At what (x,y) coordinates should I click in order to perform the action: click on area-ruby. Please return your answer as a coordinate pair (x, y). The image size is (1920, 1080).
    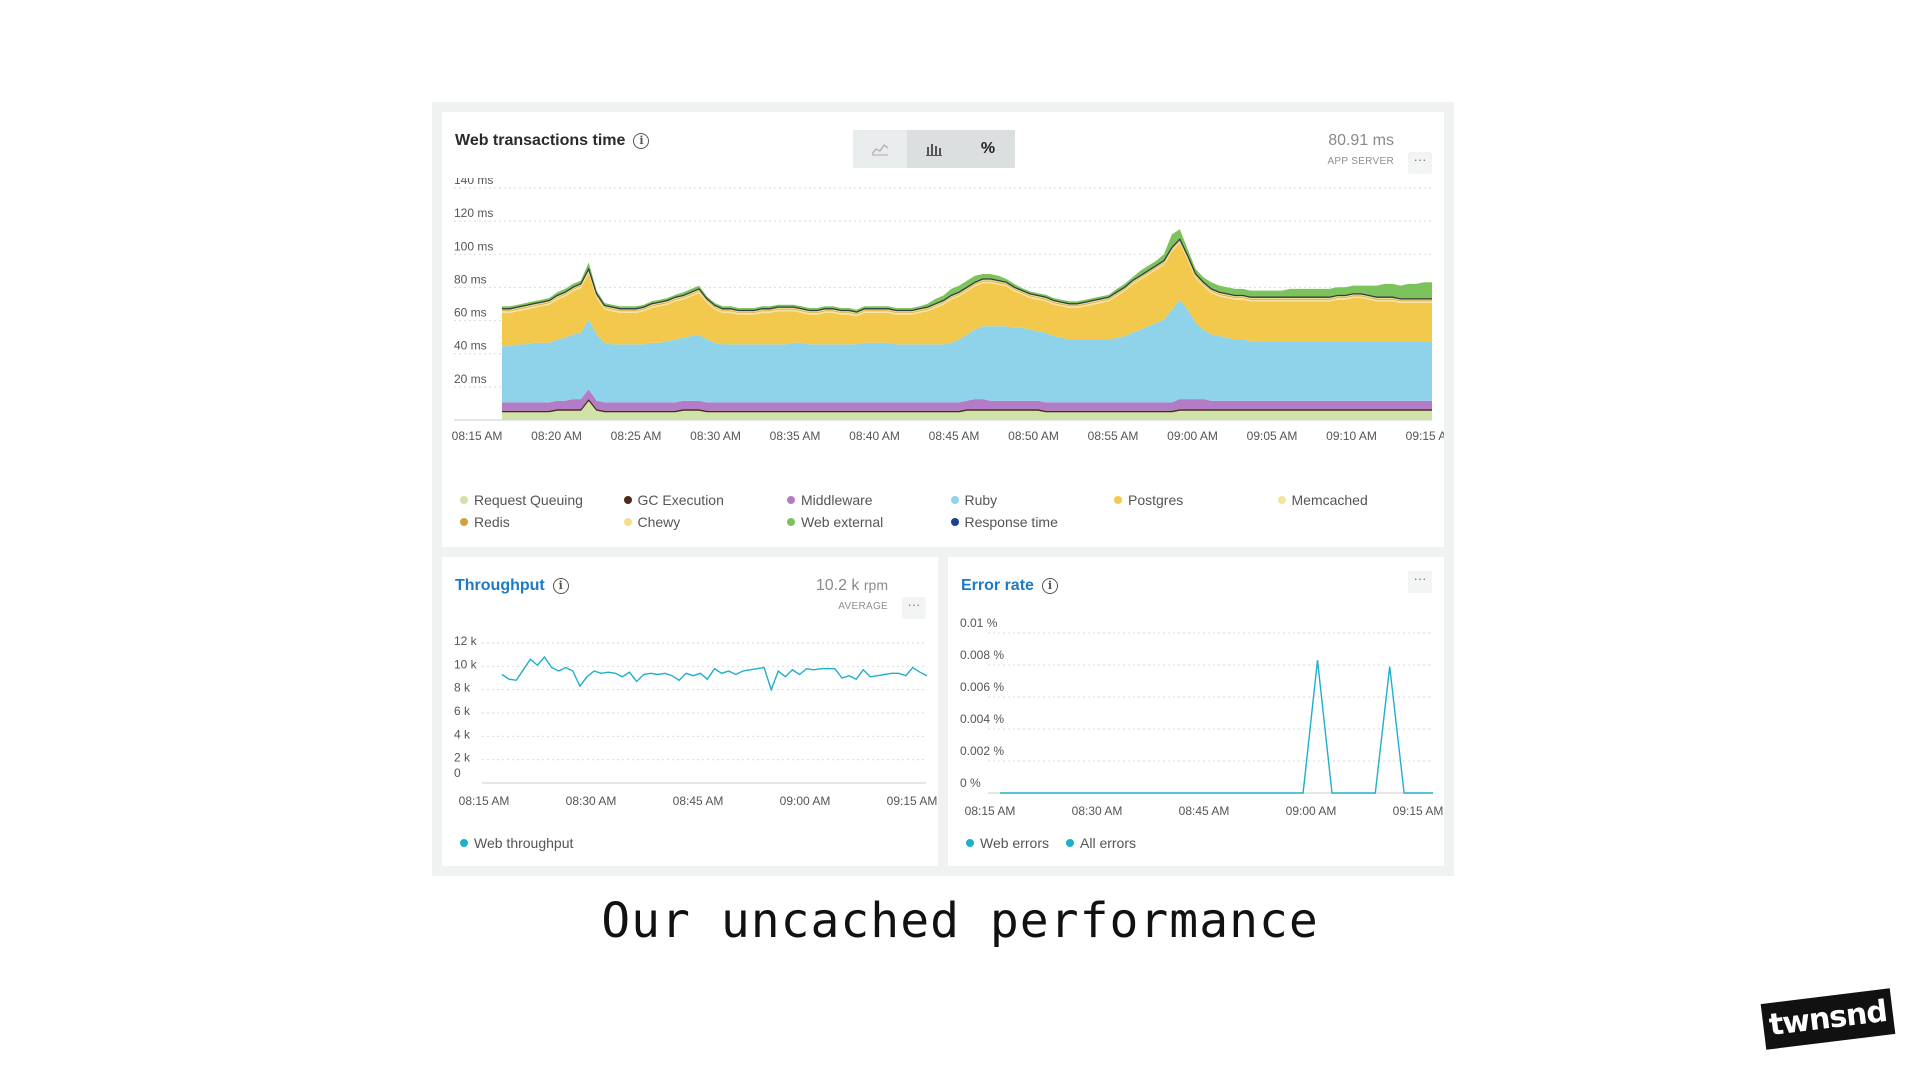
    Looking at the image, I should click on (967, 351).